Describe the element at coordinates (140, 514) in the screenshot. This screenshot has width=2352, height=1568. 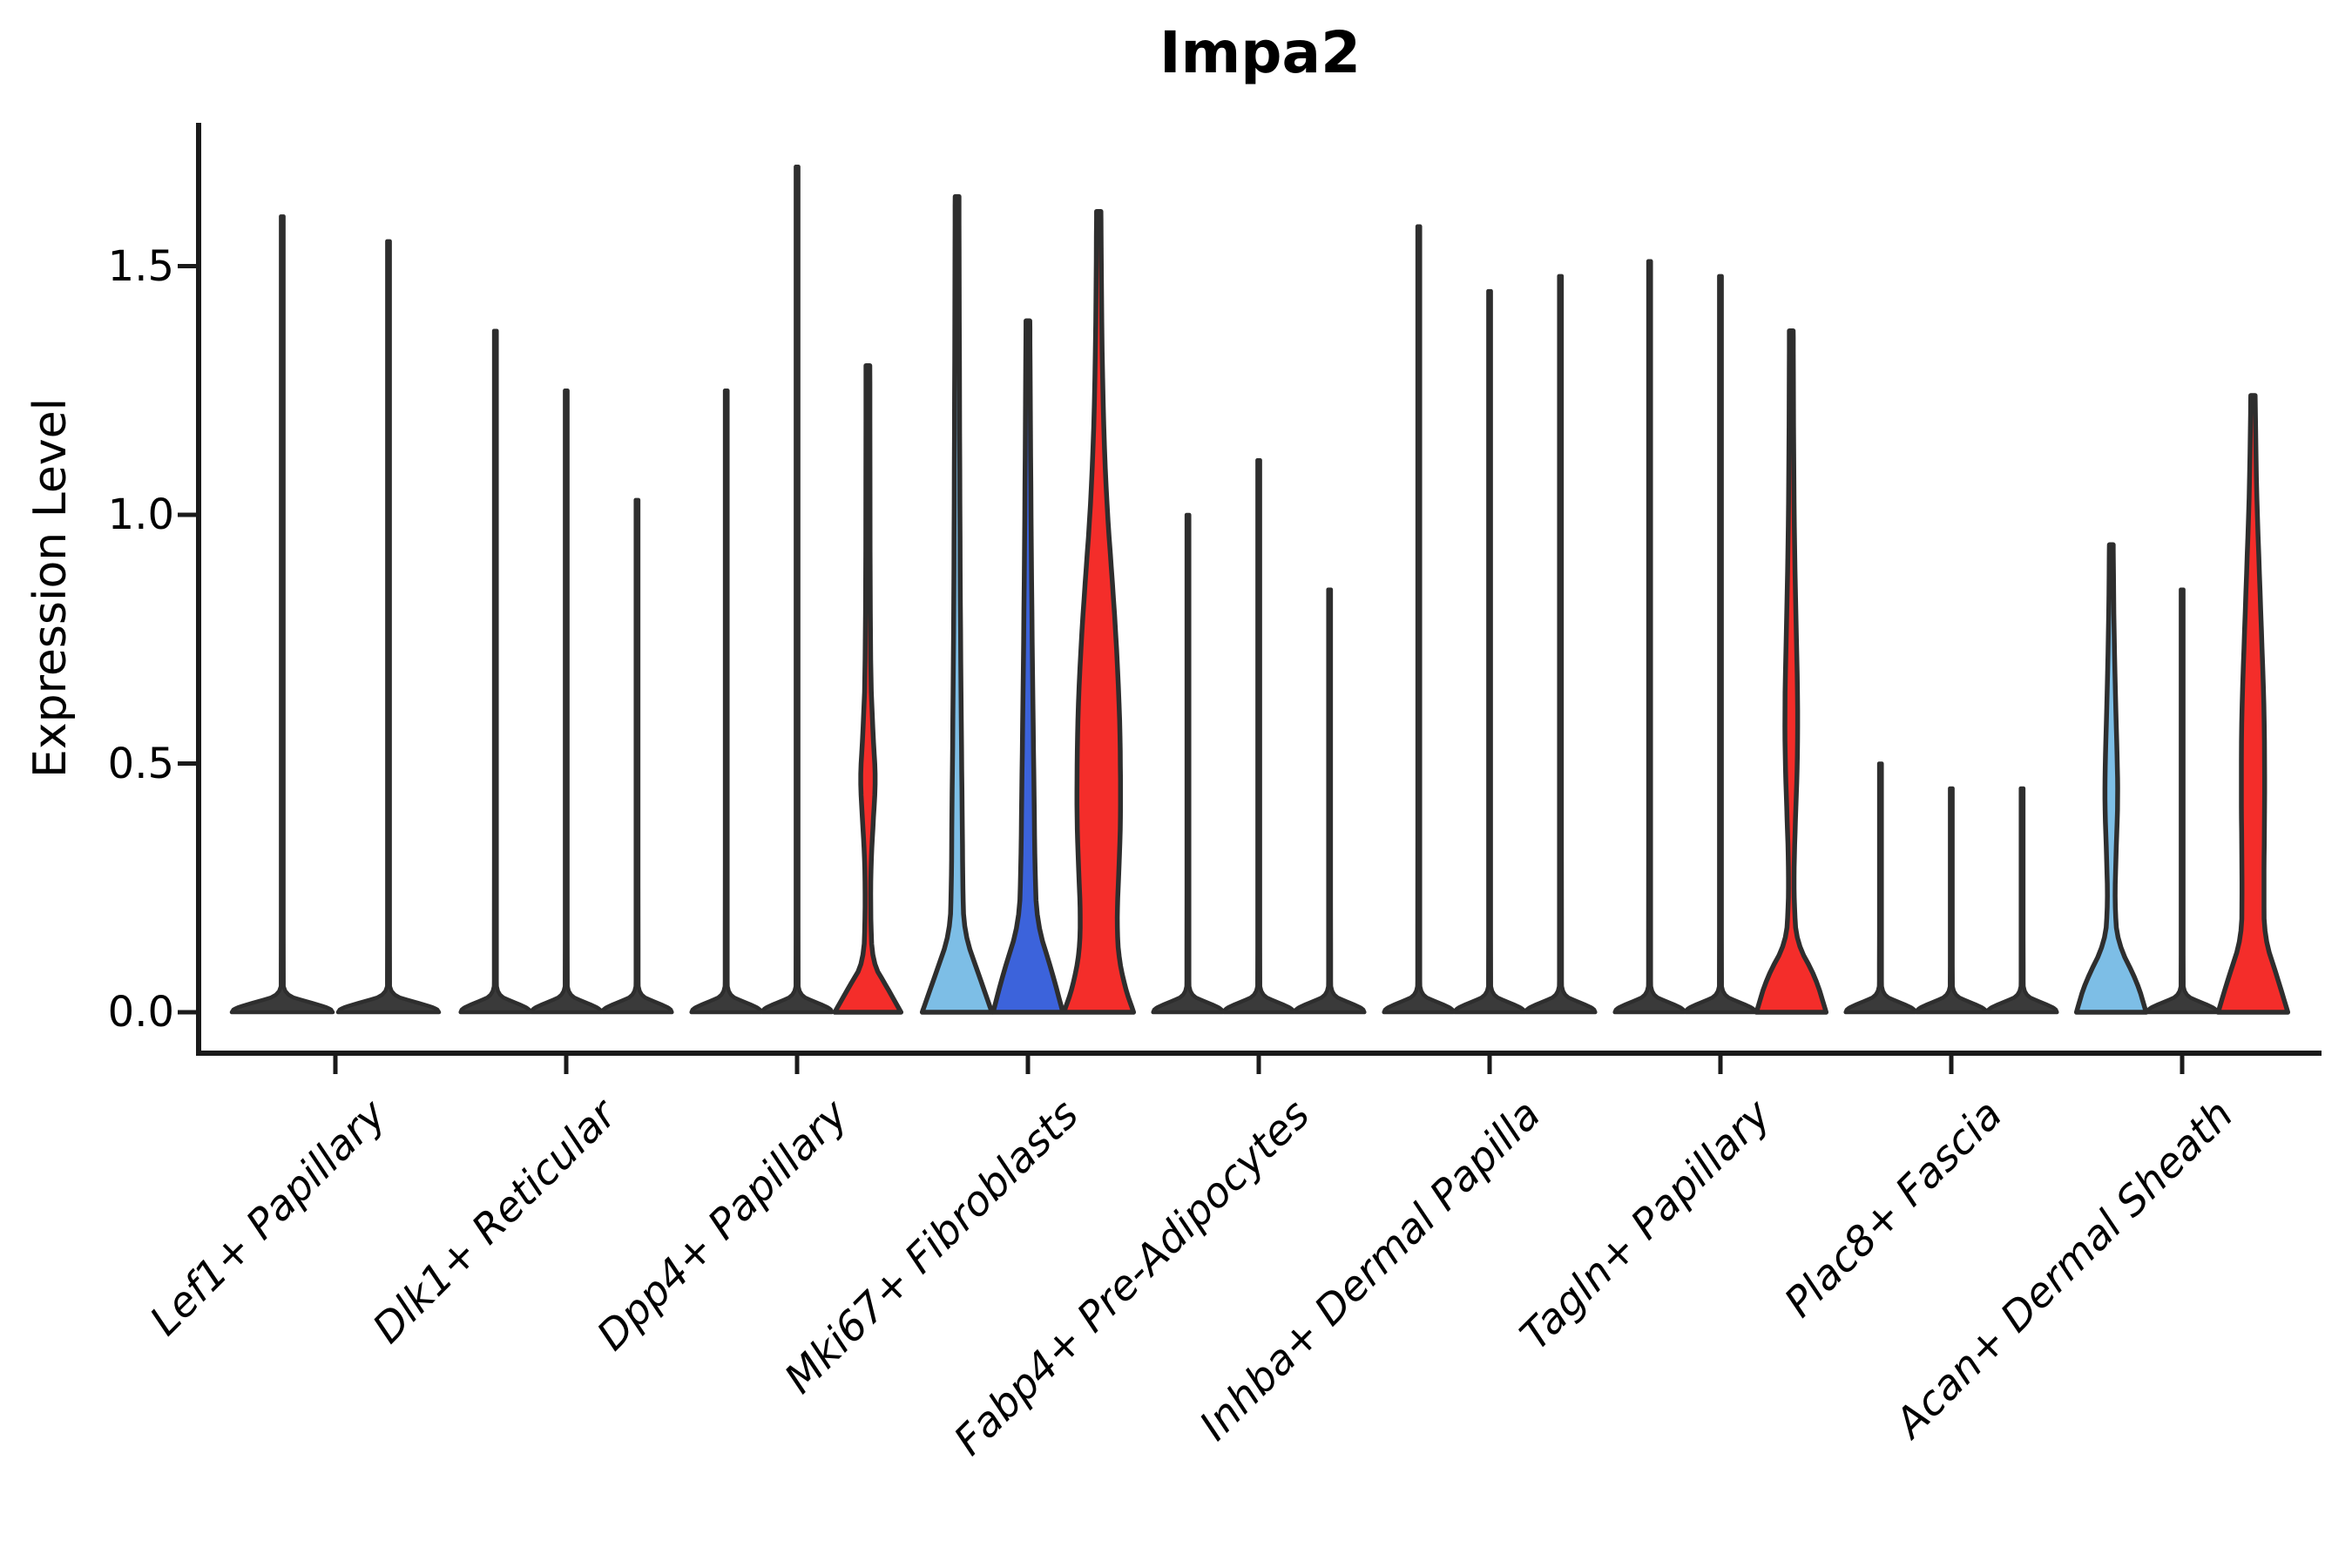
I see `y-tick-label: 1.0` at that location.